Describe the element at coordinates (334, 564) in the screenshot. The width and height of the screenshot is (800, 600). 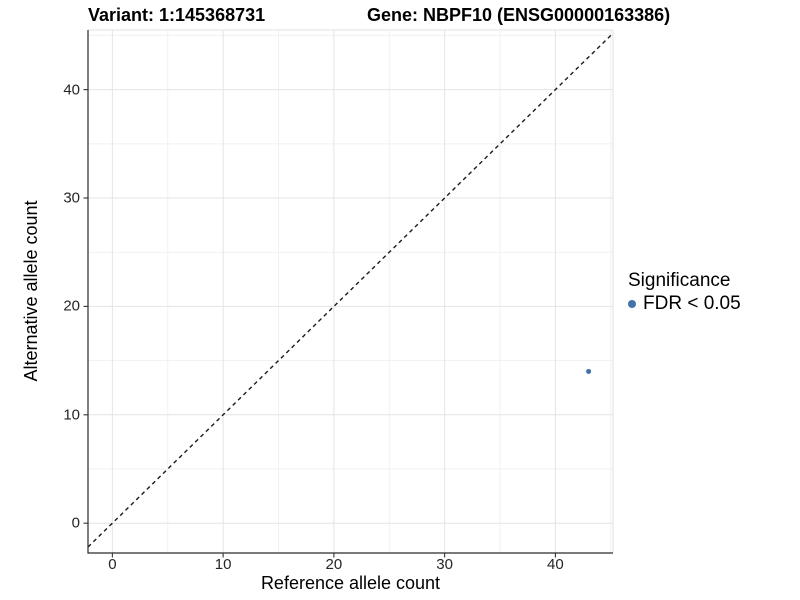
I see `x-tick-label: 20` at that location.